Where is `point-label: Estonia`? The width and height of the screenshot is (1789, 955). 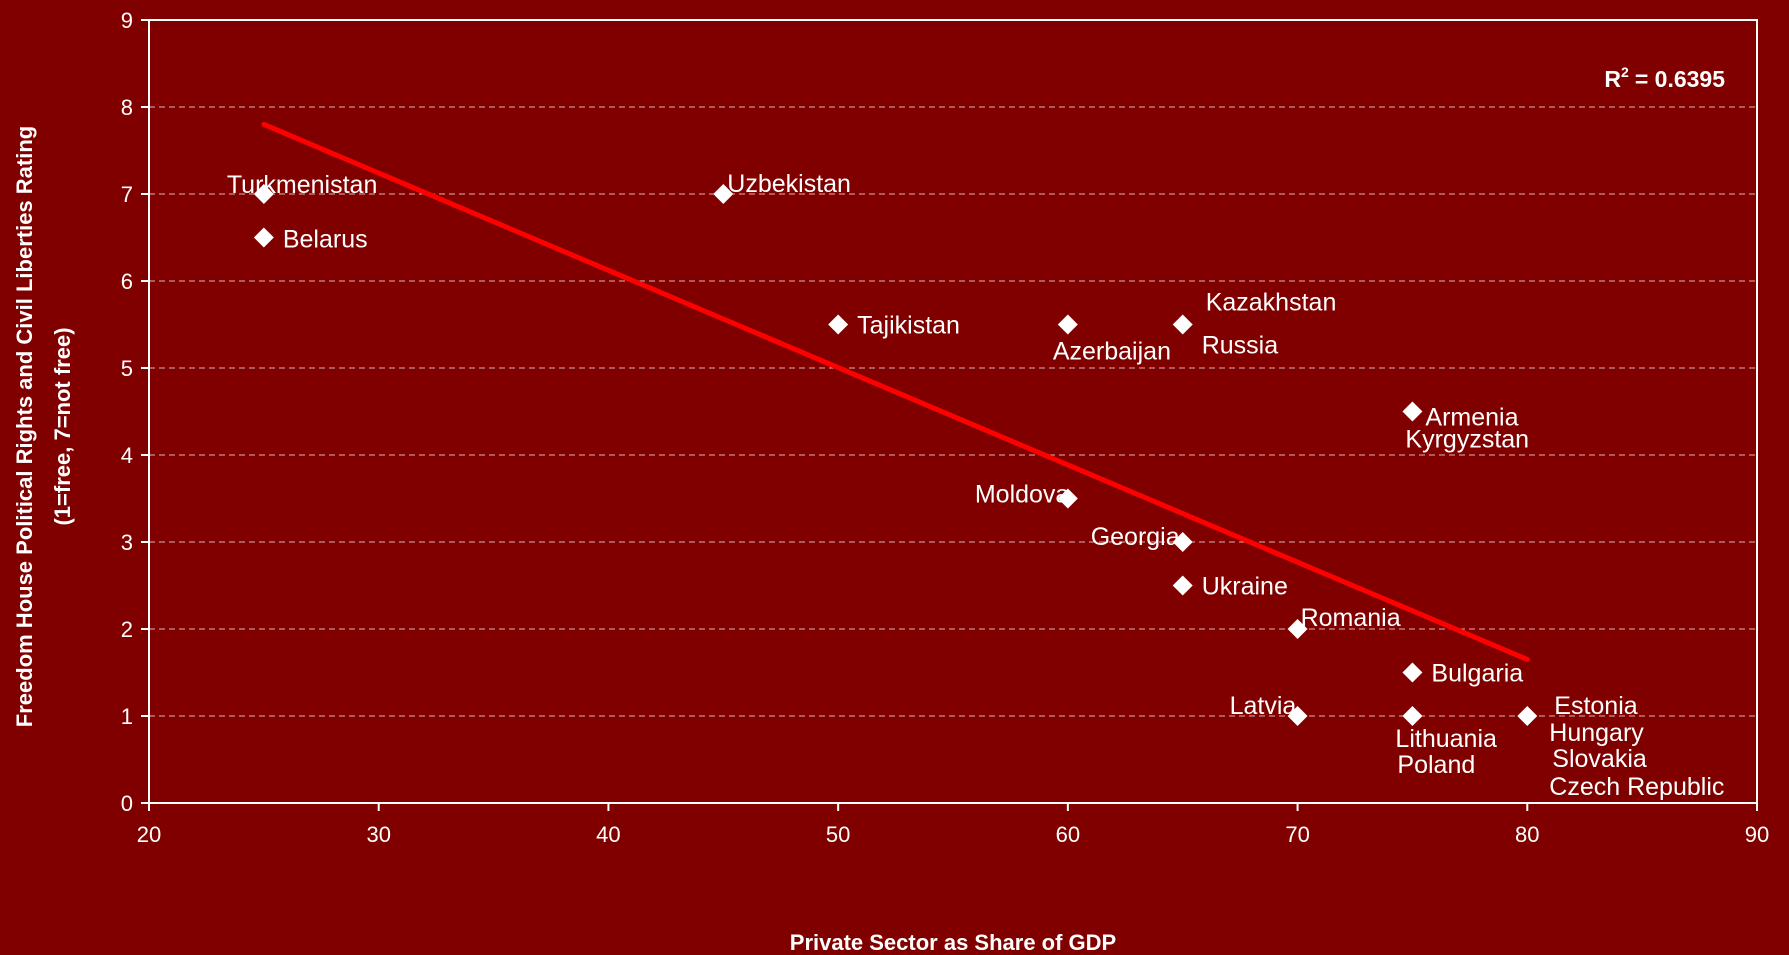 point-label: Estonia is located at coordinates (1595, 706).